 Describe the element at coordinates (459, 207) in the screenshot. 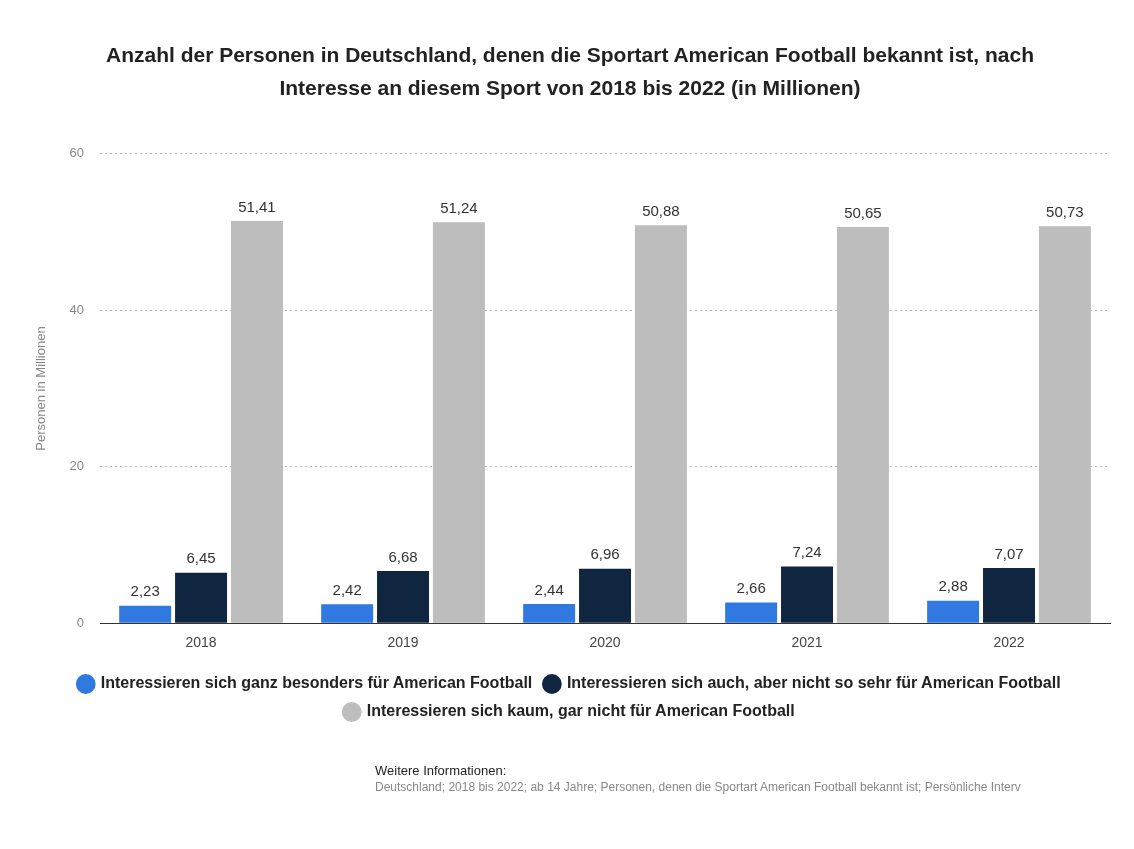

I see `data-label: 51,24` at that location.